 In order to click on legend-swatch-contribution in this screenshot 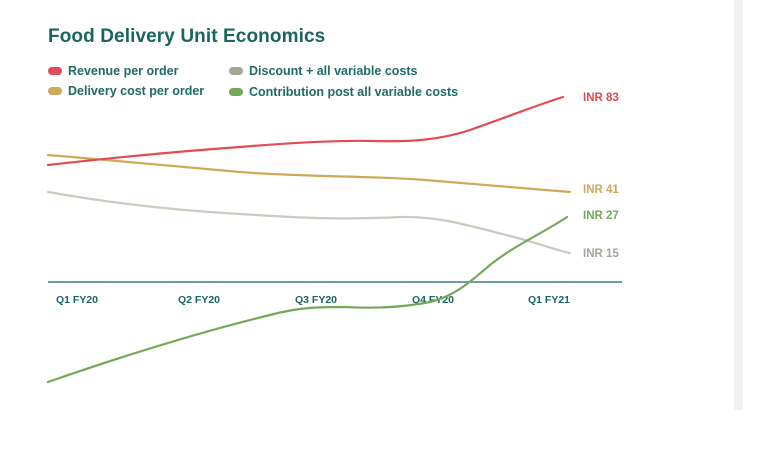, I will do `click(236, 92)`.